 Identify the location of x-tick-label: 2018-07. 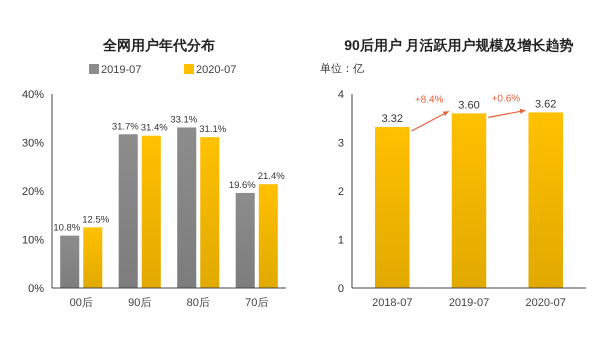
(392, 303).